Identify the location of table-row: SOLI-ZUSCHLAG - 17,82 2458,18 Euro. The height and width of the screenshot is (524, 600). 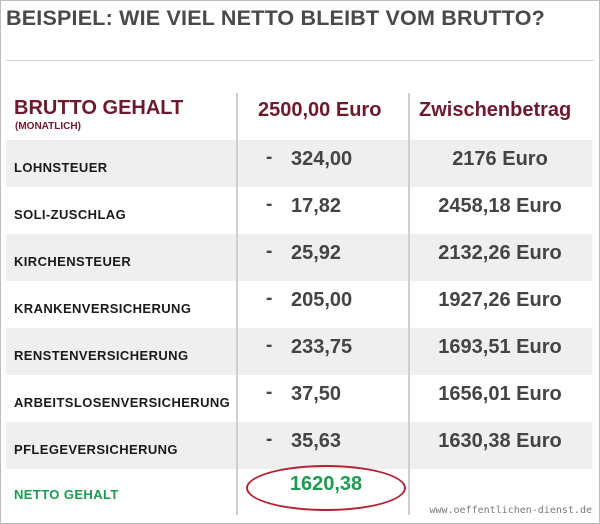
(299, 210).